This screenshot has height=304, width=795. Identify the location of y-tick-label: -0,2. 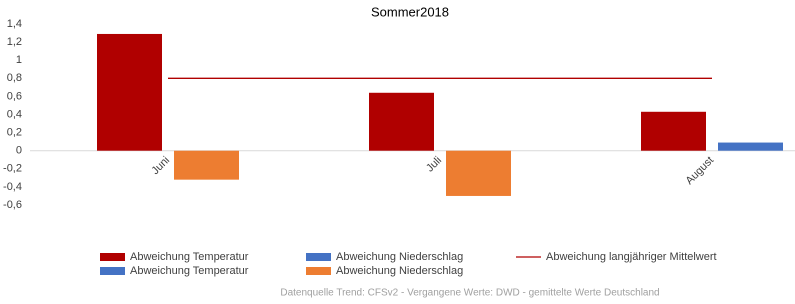
(12, 169).